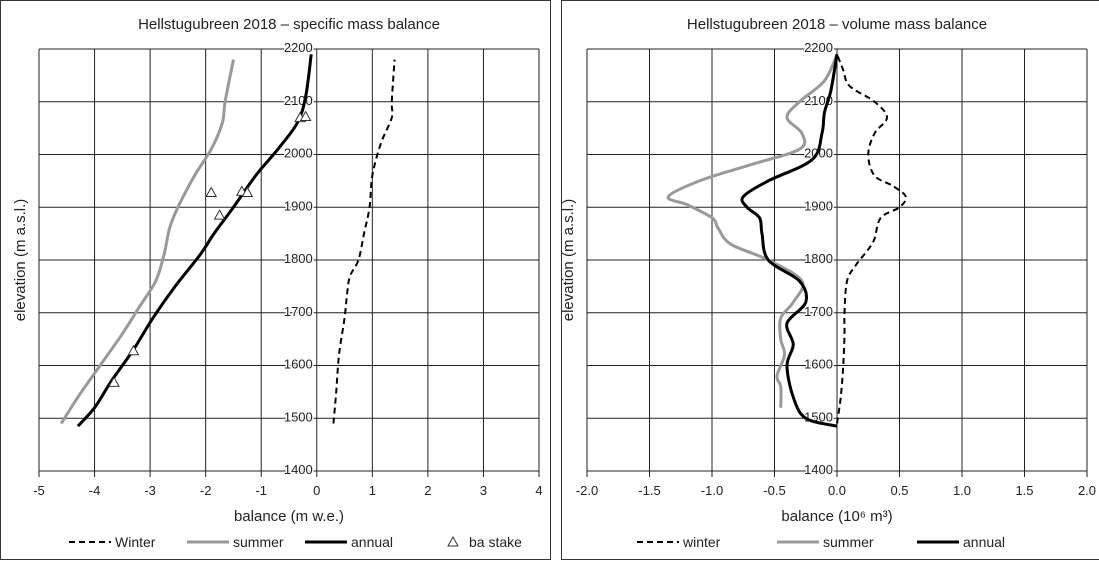  What do you see at coordinates (150, 490) in the screenshot?
I see `x-tick-label: -3` at bounding box center [150, 490].